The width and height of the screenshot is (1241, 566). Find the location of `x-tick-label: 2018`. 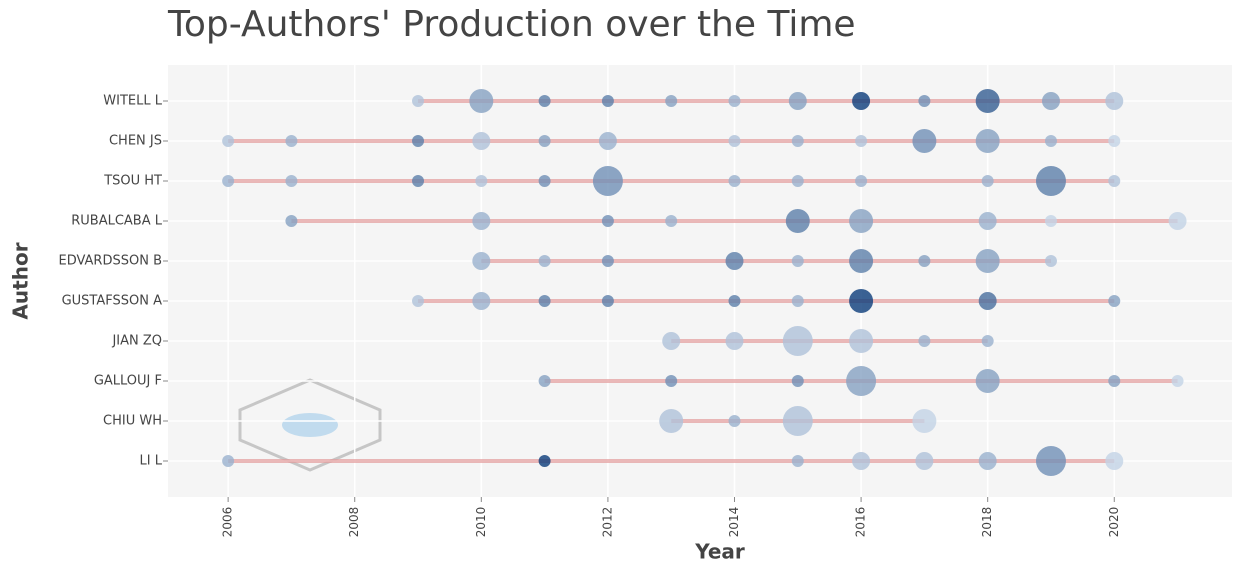

x-tick-label: 2018 is located at coordinates (987, 522).